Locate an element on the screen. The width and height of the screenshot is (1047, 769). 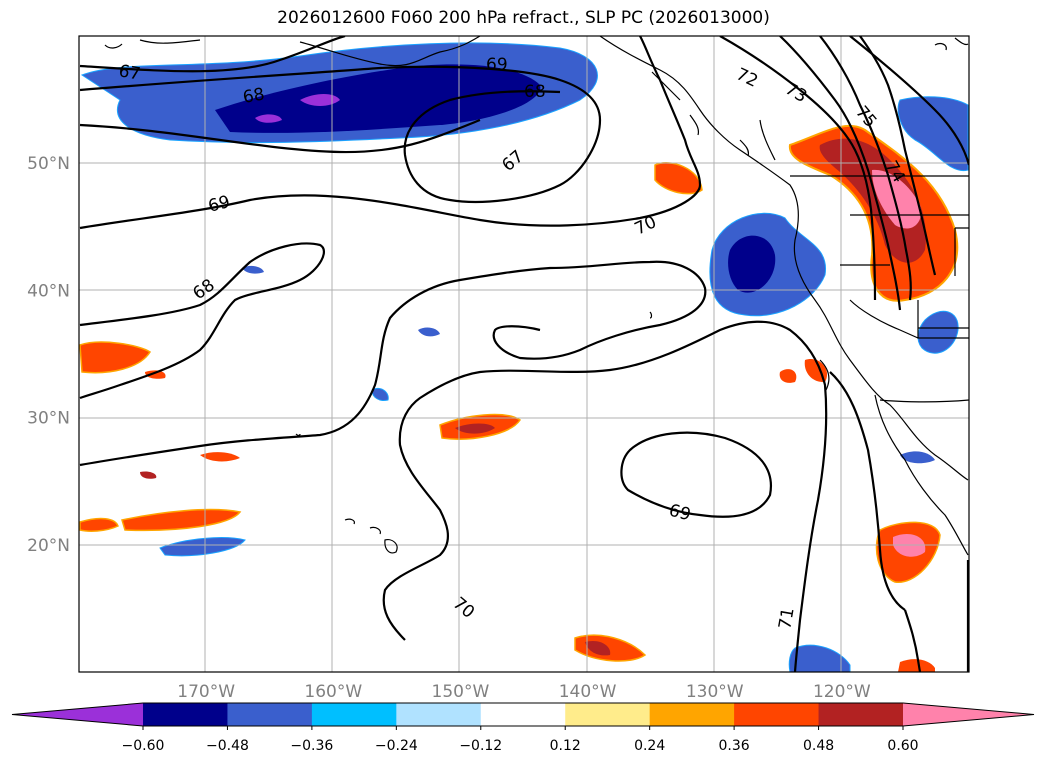
colorbar-tick-label: 0.36 is located at coordinates (734, 746).